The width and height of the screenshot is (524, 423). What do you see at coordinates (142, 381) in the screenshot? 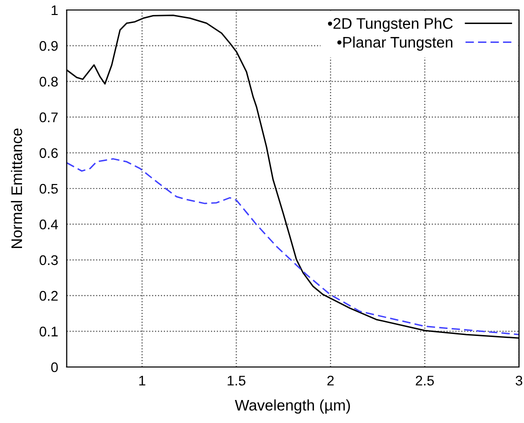
I see `x-tick-label: 1` at bounding box center [142, 381].